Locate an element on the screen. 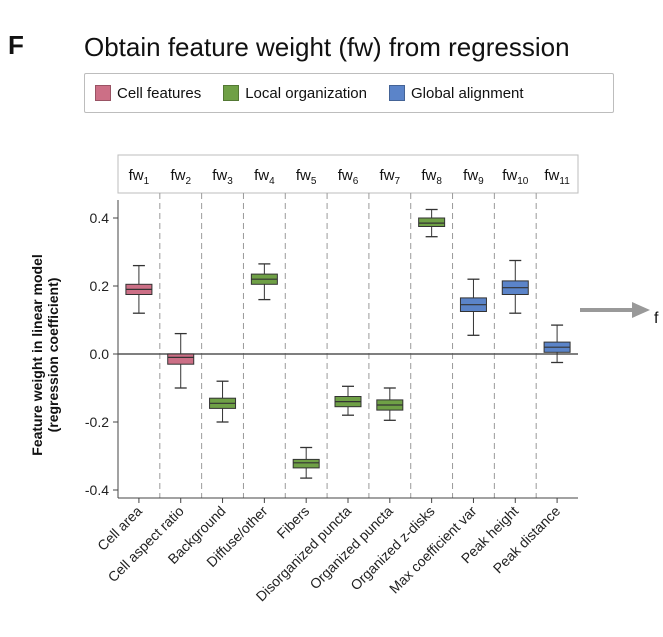 This screenshot has width=663, height=637. y-tick-label: -0.2 is located at coordinates (97, 422).